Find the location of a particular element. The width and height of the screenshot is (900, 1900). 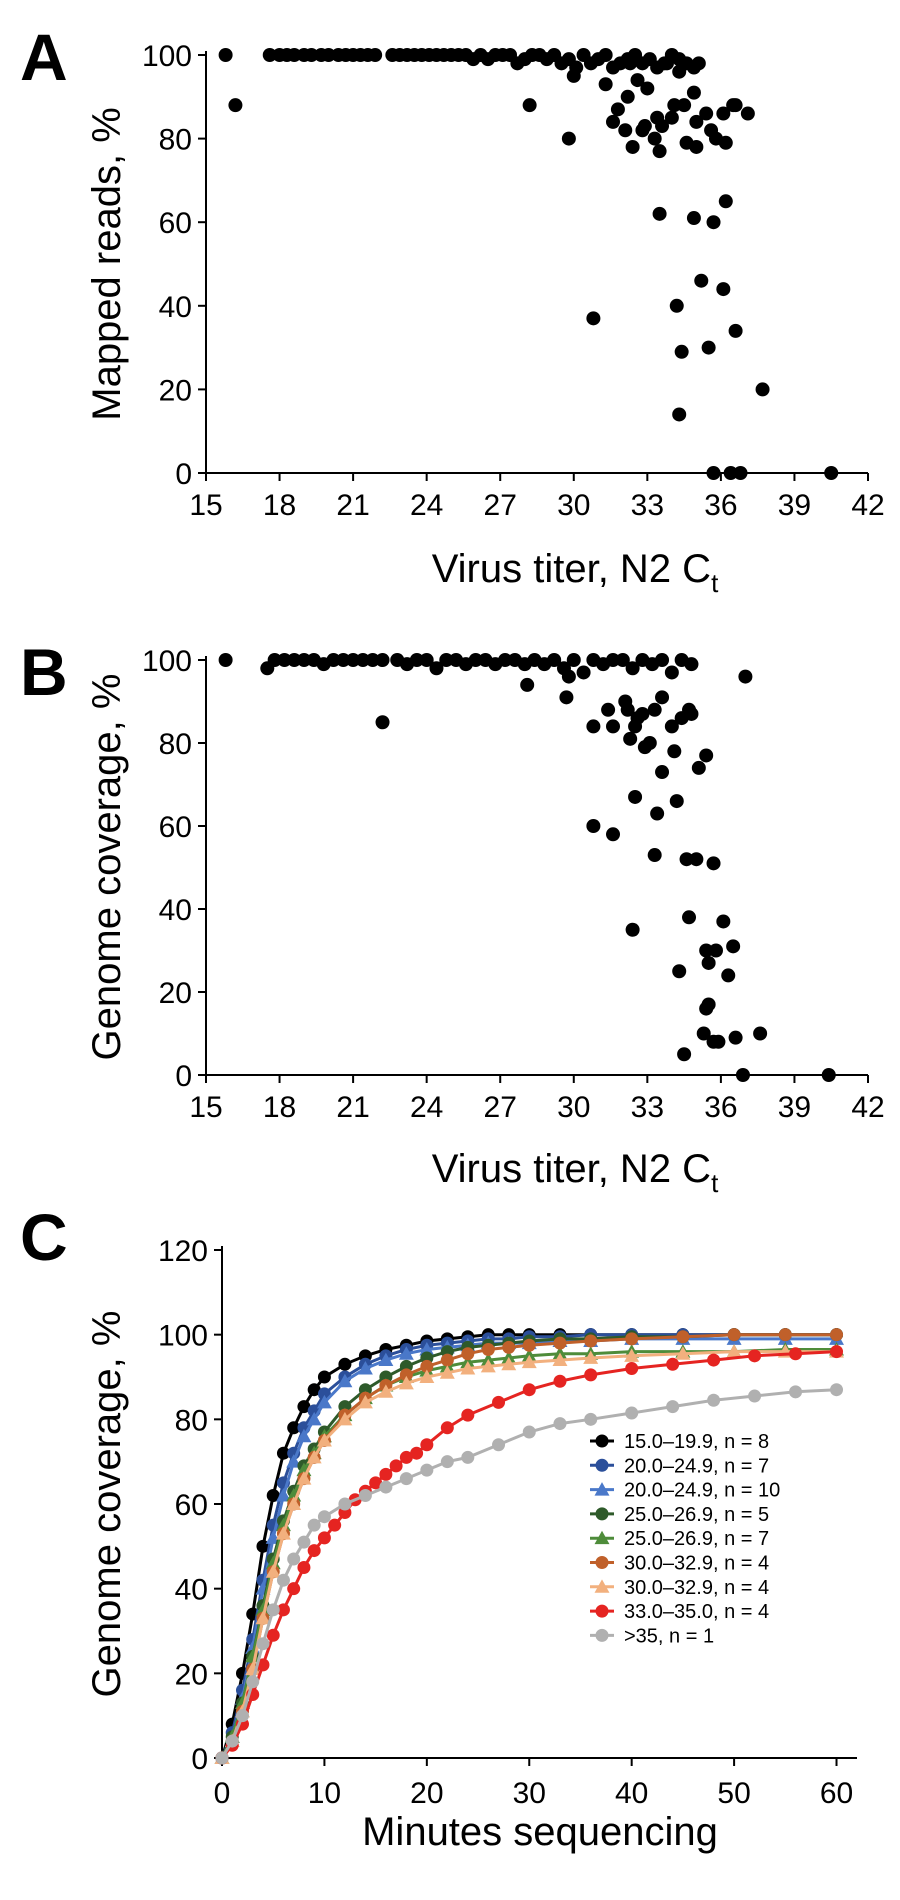

x-tick-label: 39 is located at coordinates (794, 1107).